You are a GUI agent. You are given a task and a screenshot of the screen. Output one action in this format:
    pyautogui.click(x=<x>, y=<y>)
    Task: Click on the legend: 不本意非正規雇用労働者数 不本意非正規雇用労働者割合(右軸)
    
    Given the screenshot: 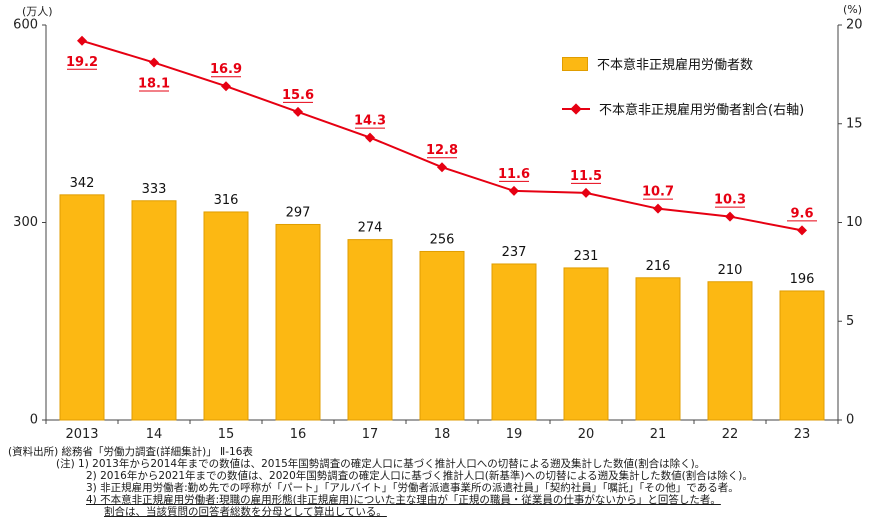 What is the action you would take?
    pyautogui.click(x=683, y=86)
    